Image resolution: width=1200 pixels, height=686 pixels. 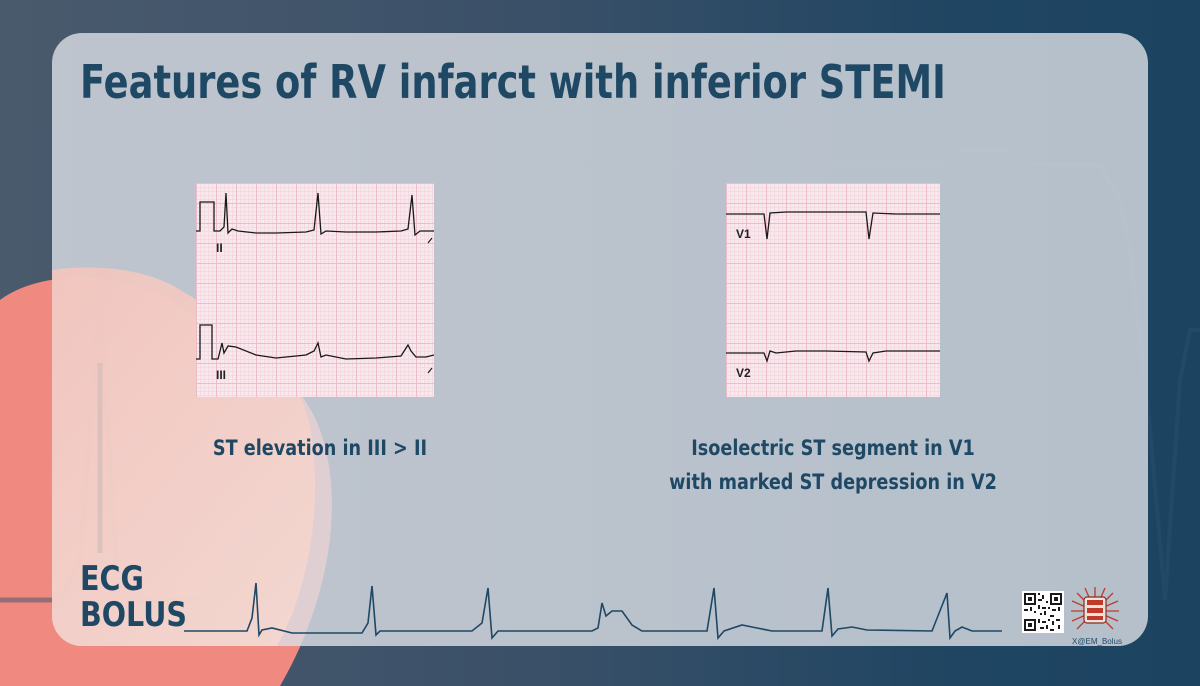 I want to click on caption-left: ST elevation in III > II, so click(x=320, y=448).